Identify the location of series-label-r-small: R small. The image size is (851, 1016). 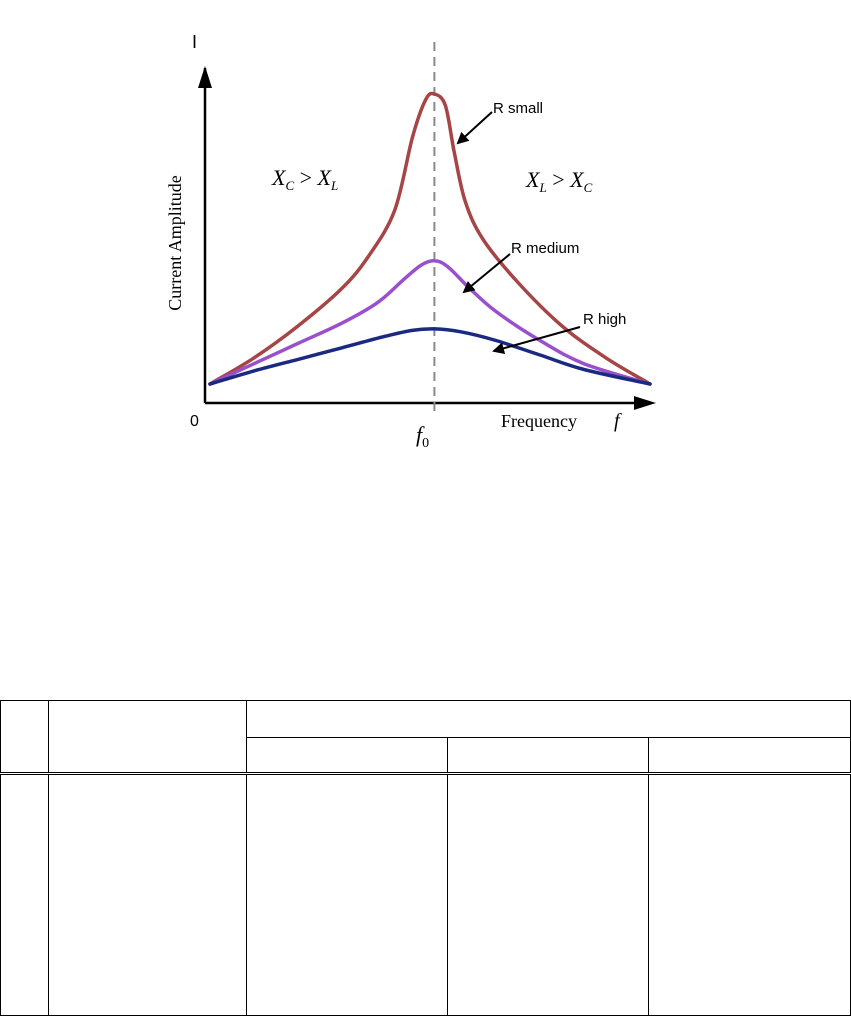
(518, 108).